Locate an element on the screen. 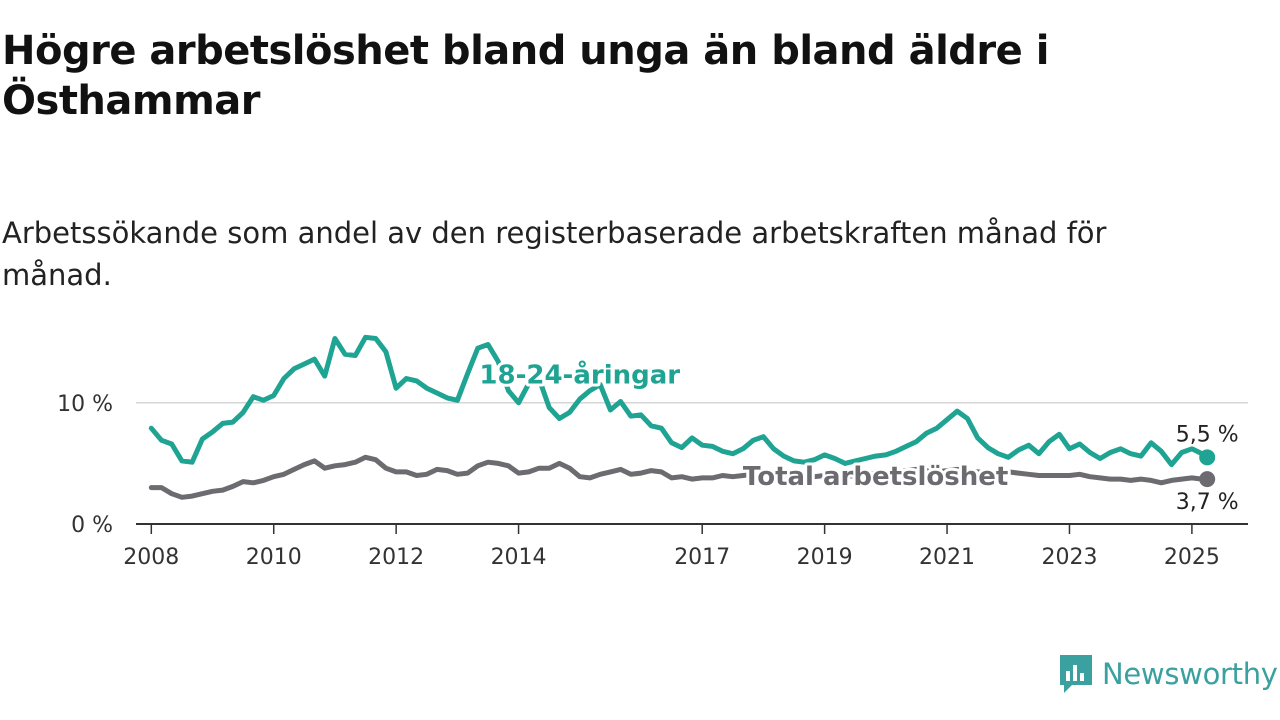  brand-name: Newsworthy is located at coordinates (1190, 674).